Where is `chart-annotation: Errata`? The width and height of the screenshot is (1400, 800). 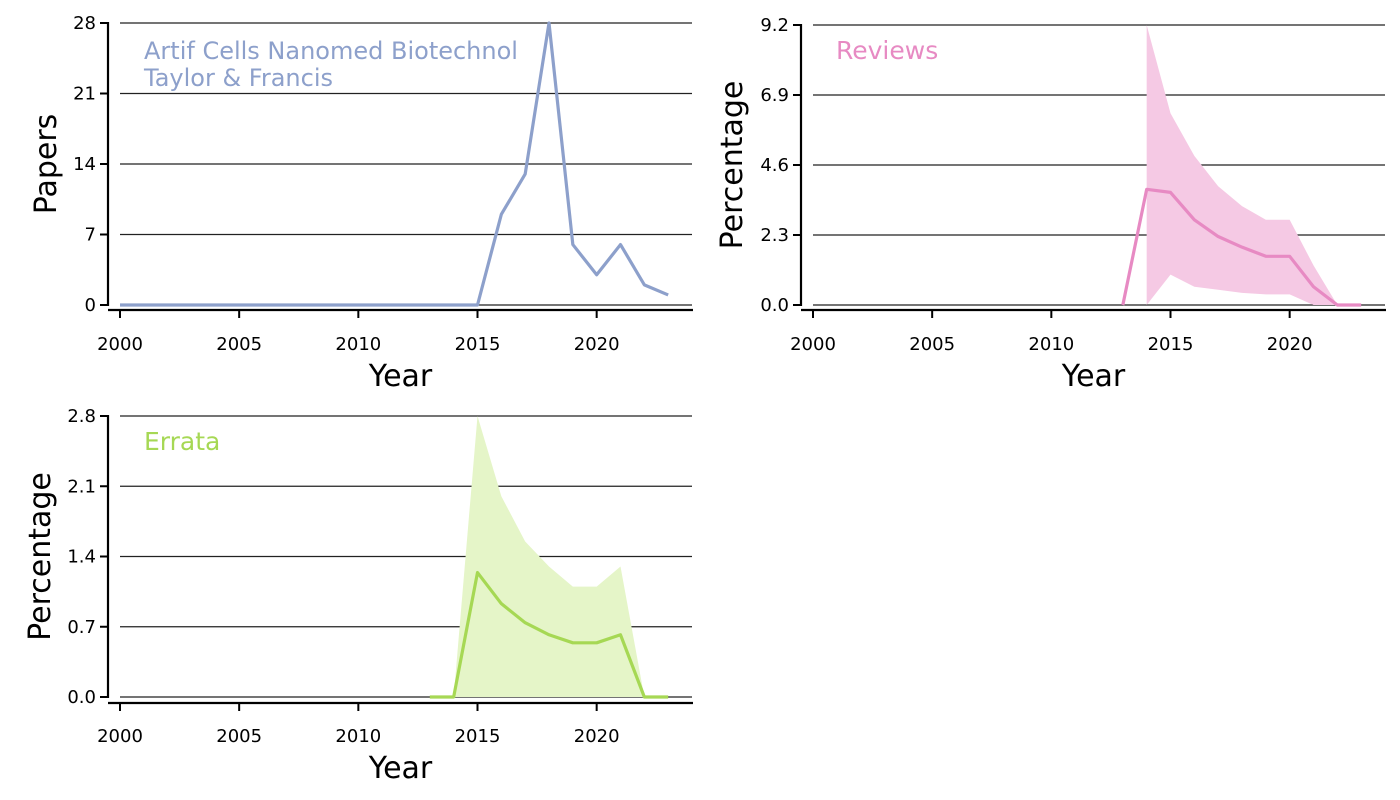
chart-annotation: Errata is located at coordinates (182, 441).